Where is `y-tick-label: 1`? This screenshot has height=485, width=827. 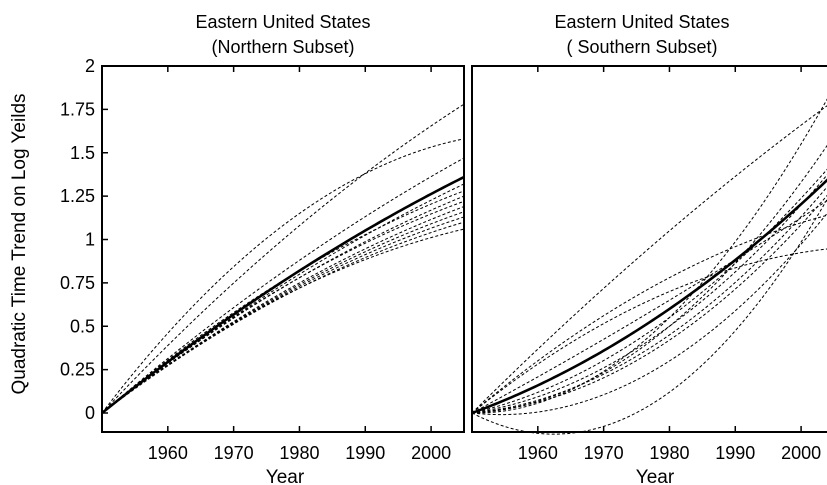
y-tick-label: 1 is located at coordinates (90, 240).